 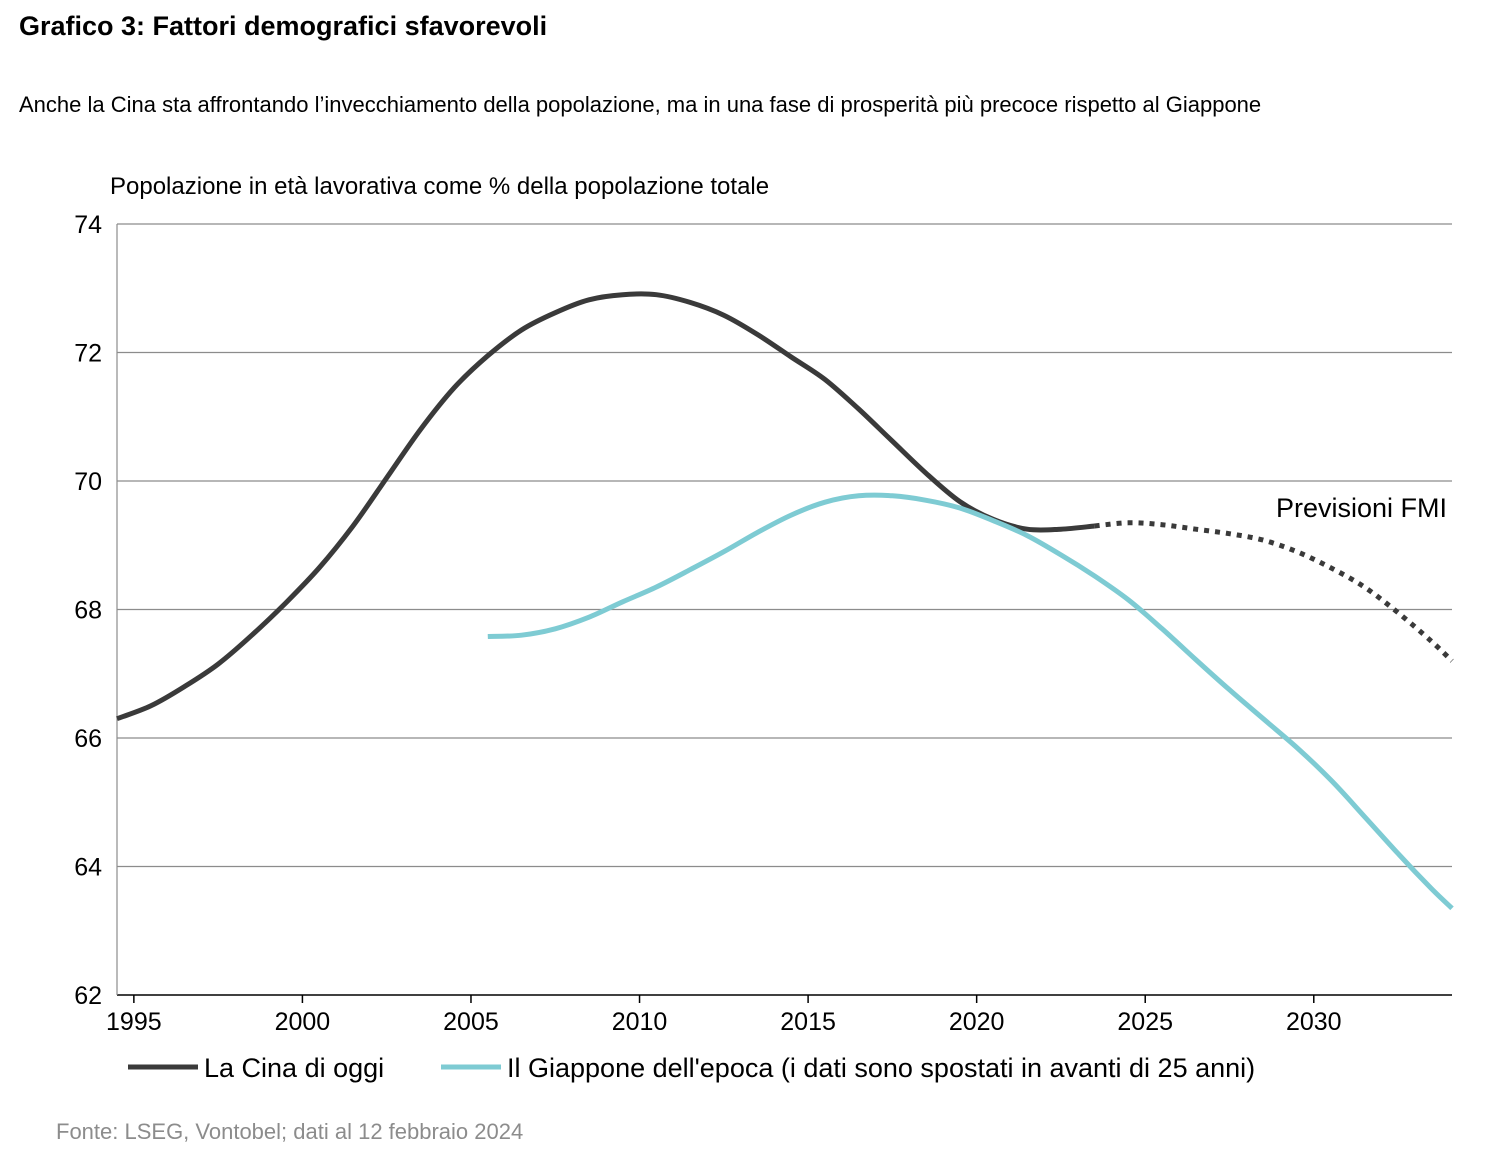 I want to click on series-line-imf-forecast, so click(x=1274, y=591).